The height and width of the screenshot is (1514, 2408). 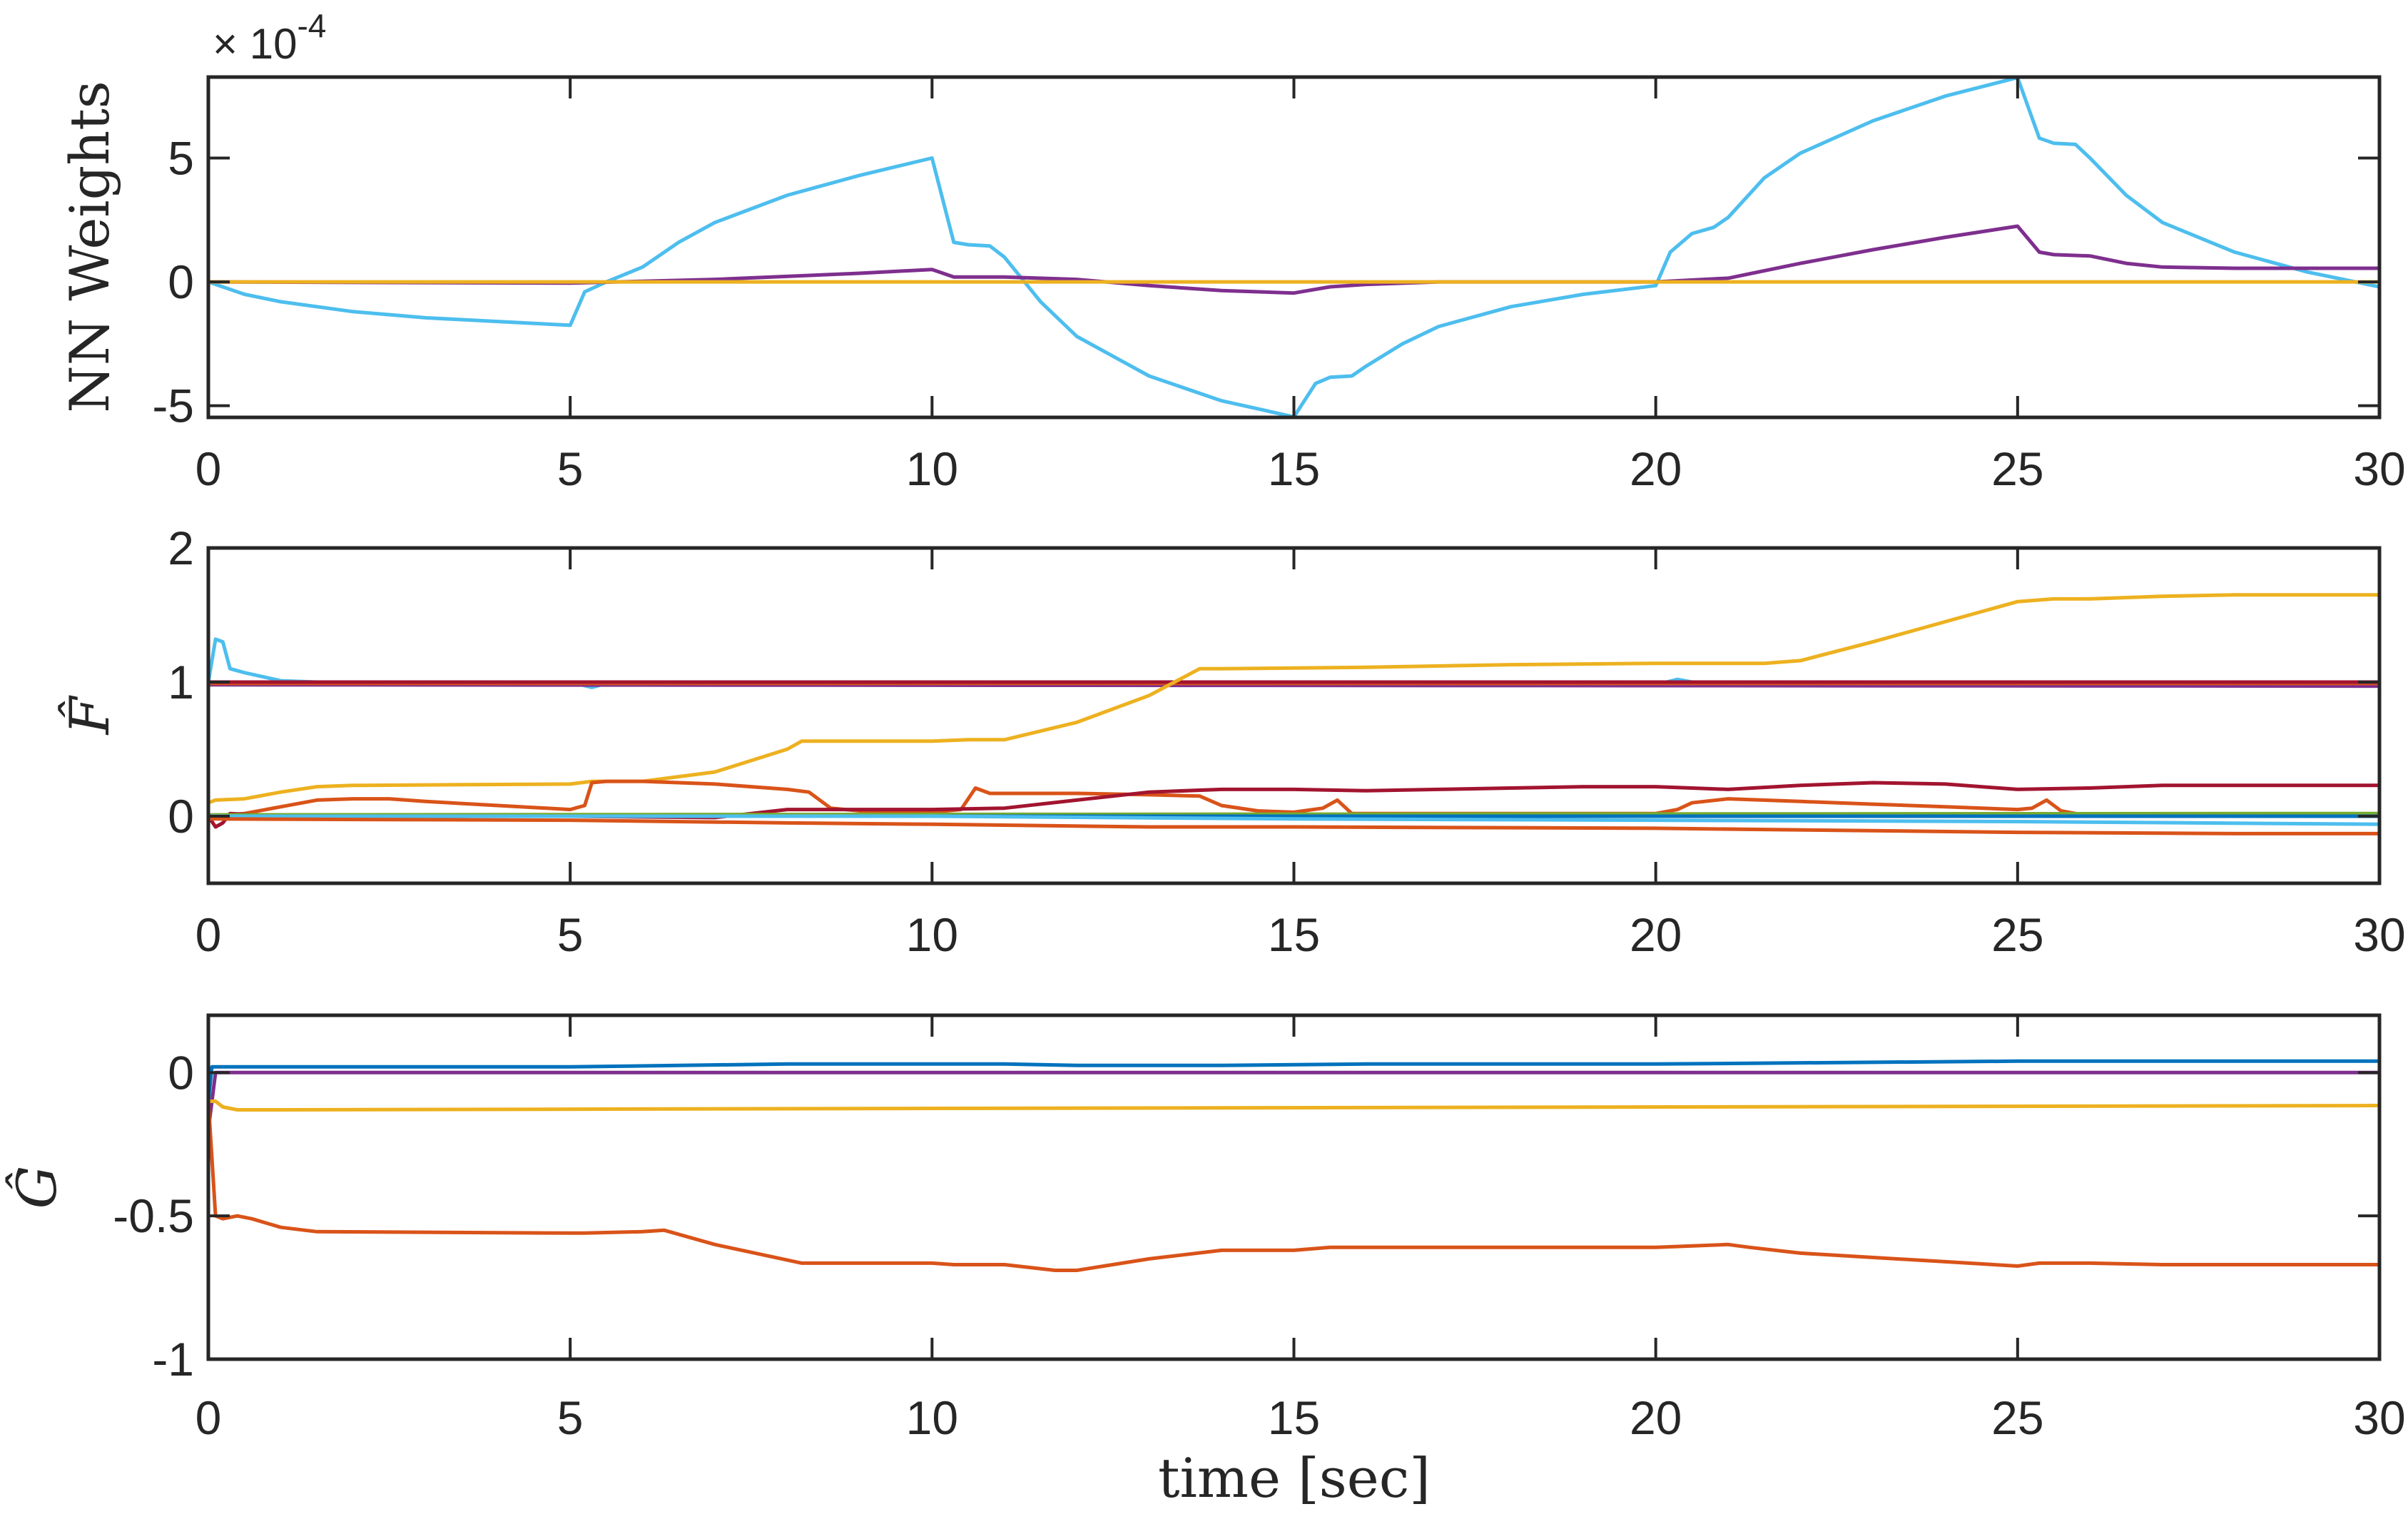 I want to click on y-tick-label: 5, so click(x=181, y=158).